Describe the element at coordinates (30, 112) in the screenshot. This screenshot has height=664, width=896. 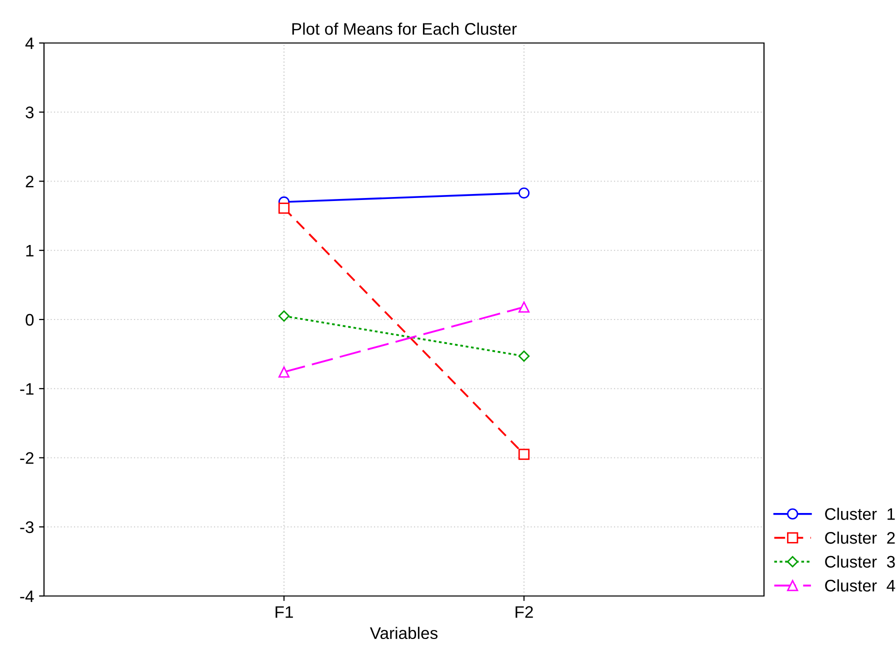
I see `y-tick-label: 3` at that location.